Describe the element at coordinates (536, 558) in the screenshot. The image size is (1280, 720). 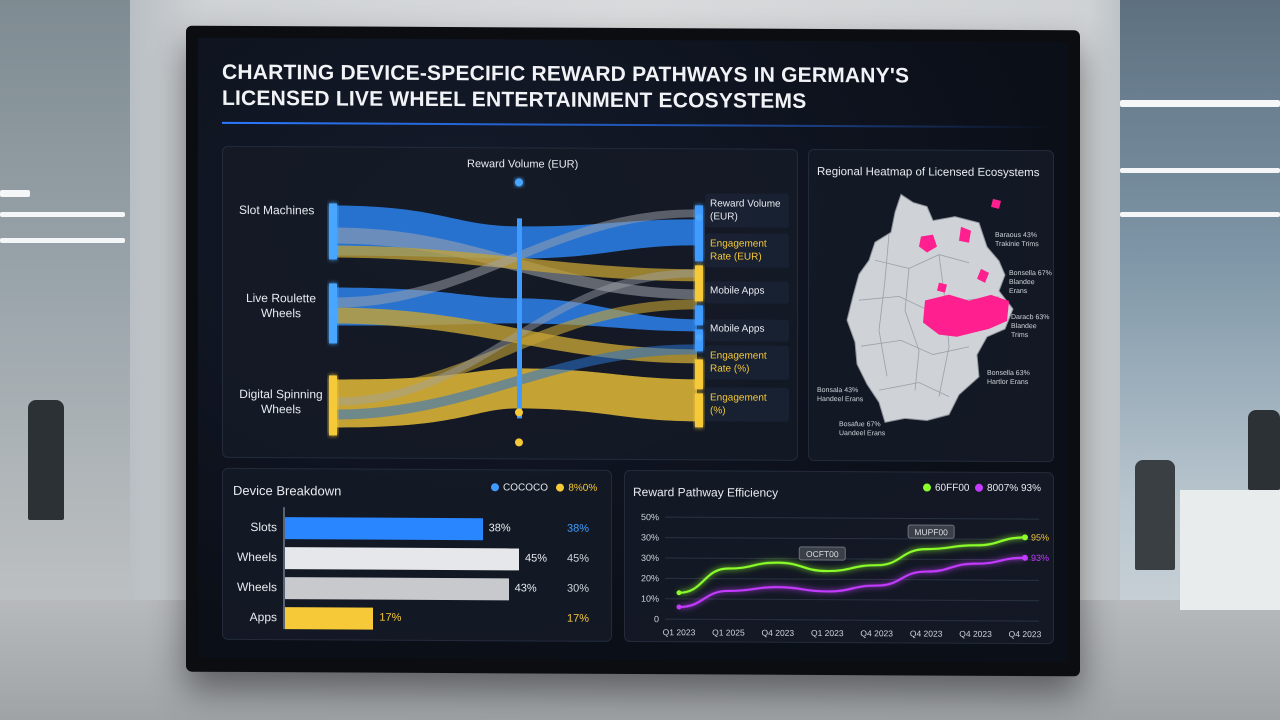
I see `bar-value-label: 45%` at that location.